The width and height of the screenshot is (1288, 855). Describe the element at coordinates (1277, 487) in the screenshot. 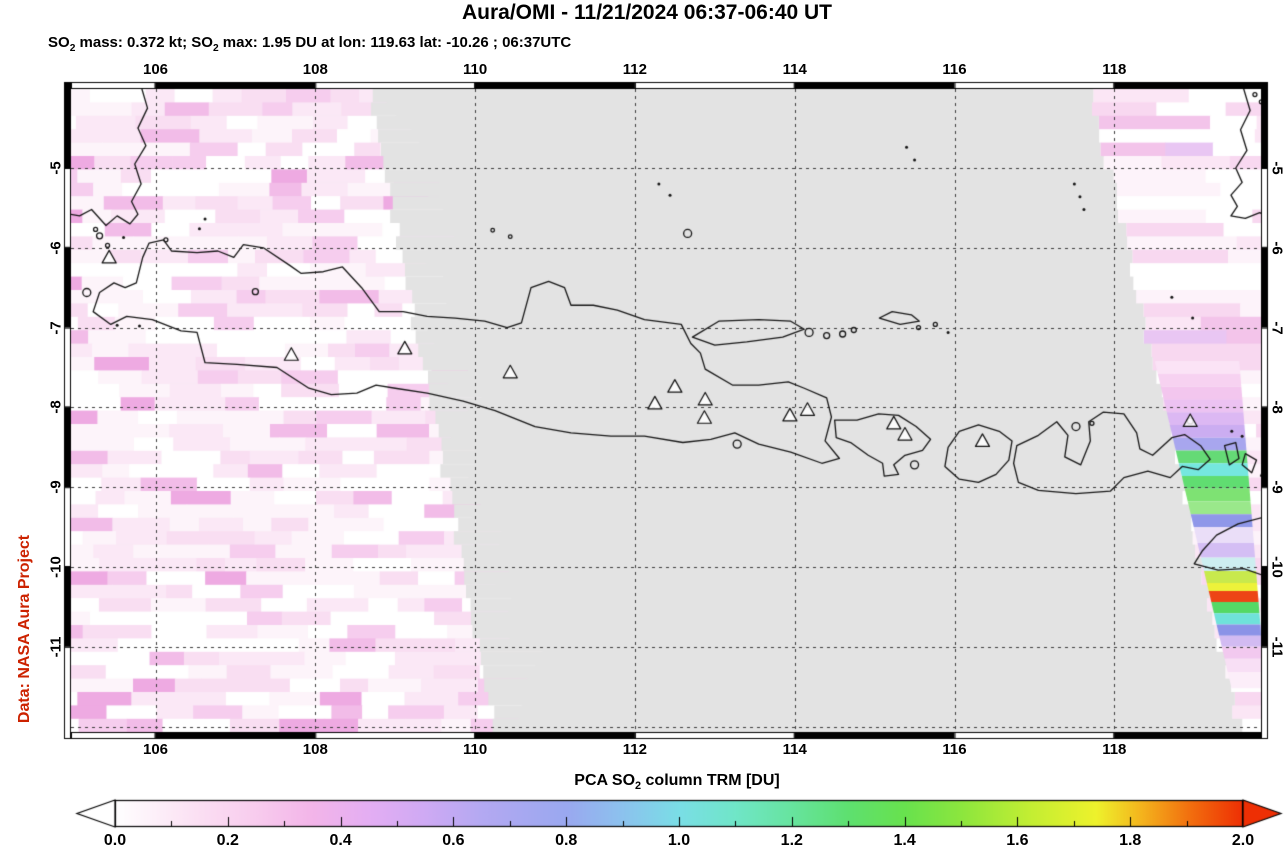

I see `right-tick-label: -9` at that location.